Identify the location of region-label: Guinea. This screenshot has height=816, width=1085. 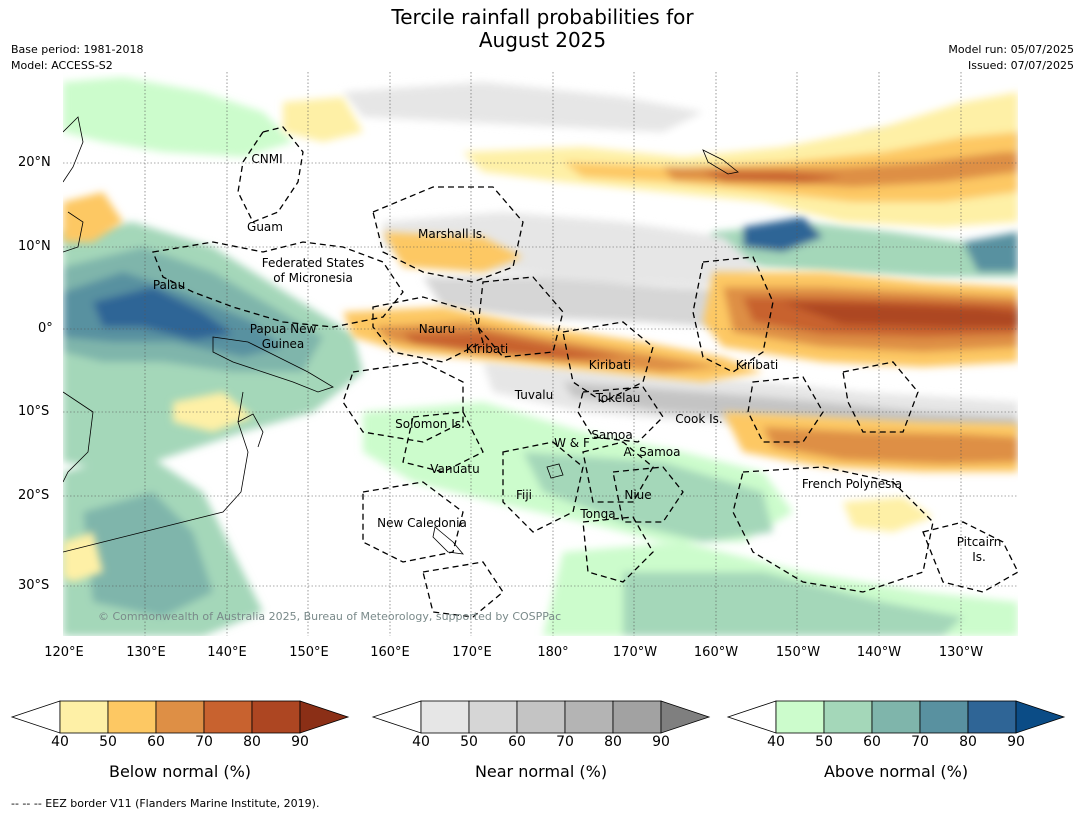
(283, 344).